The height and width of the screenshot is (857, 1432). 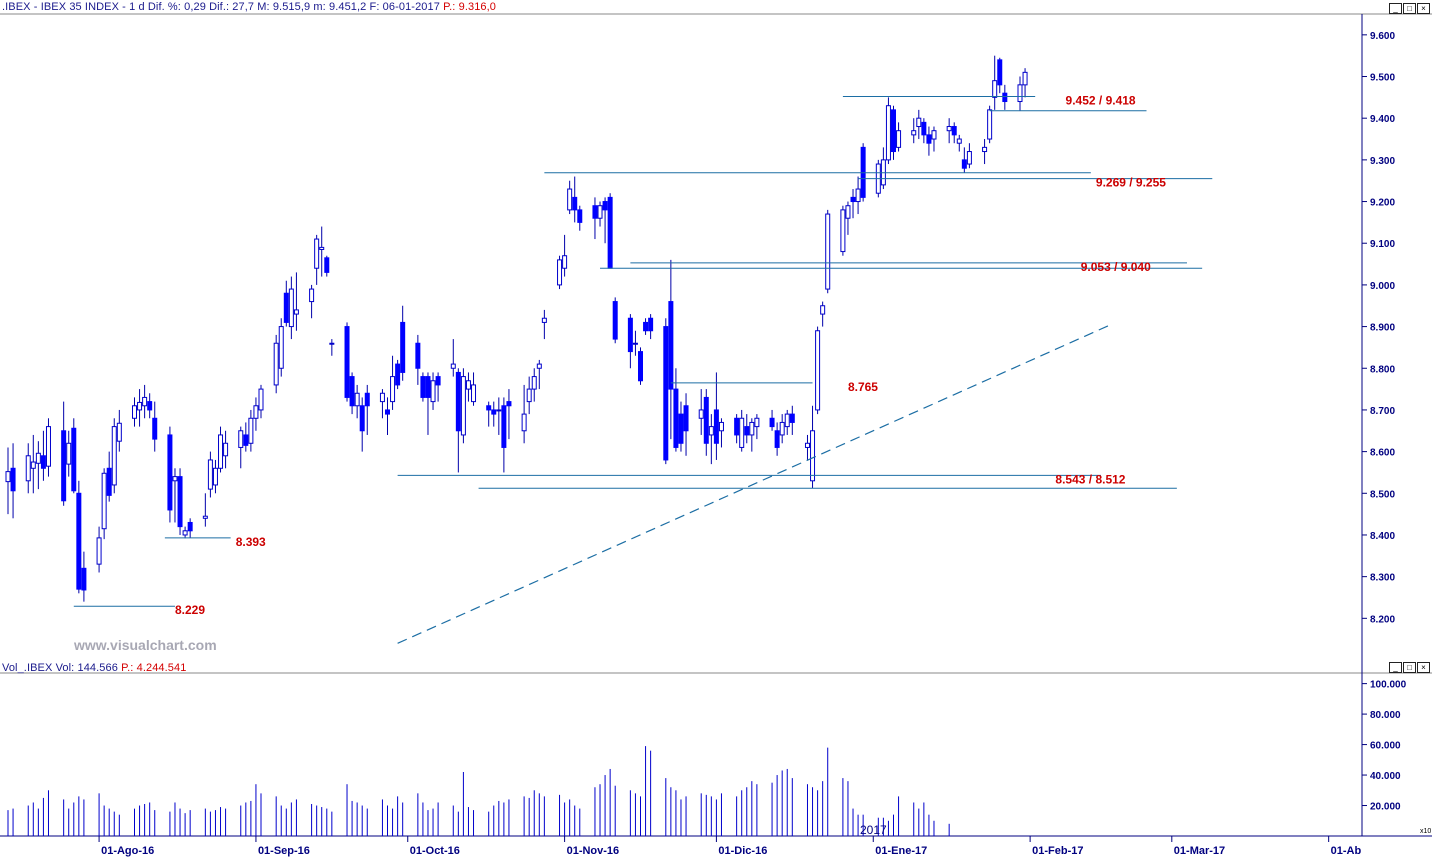 I want to click on level-label: 9.053 / 9.040, so click(x=1116, y=267).